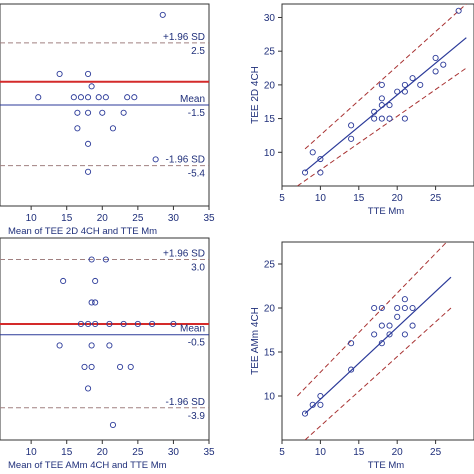 The image size is (474, 474). I want to click on ci-upper-line, so click(372, 319).